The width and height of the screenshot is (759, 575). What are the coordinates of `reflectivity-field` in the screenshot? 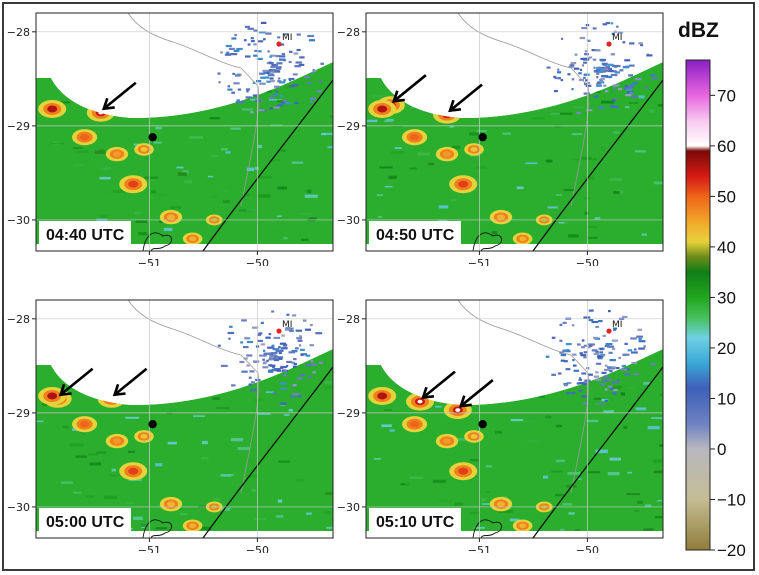 It's located at (514, 153).